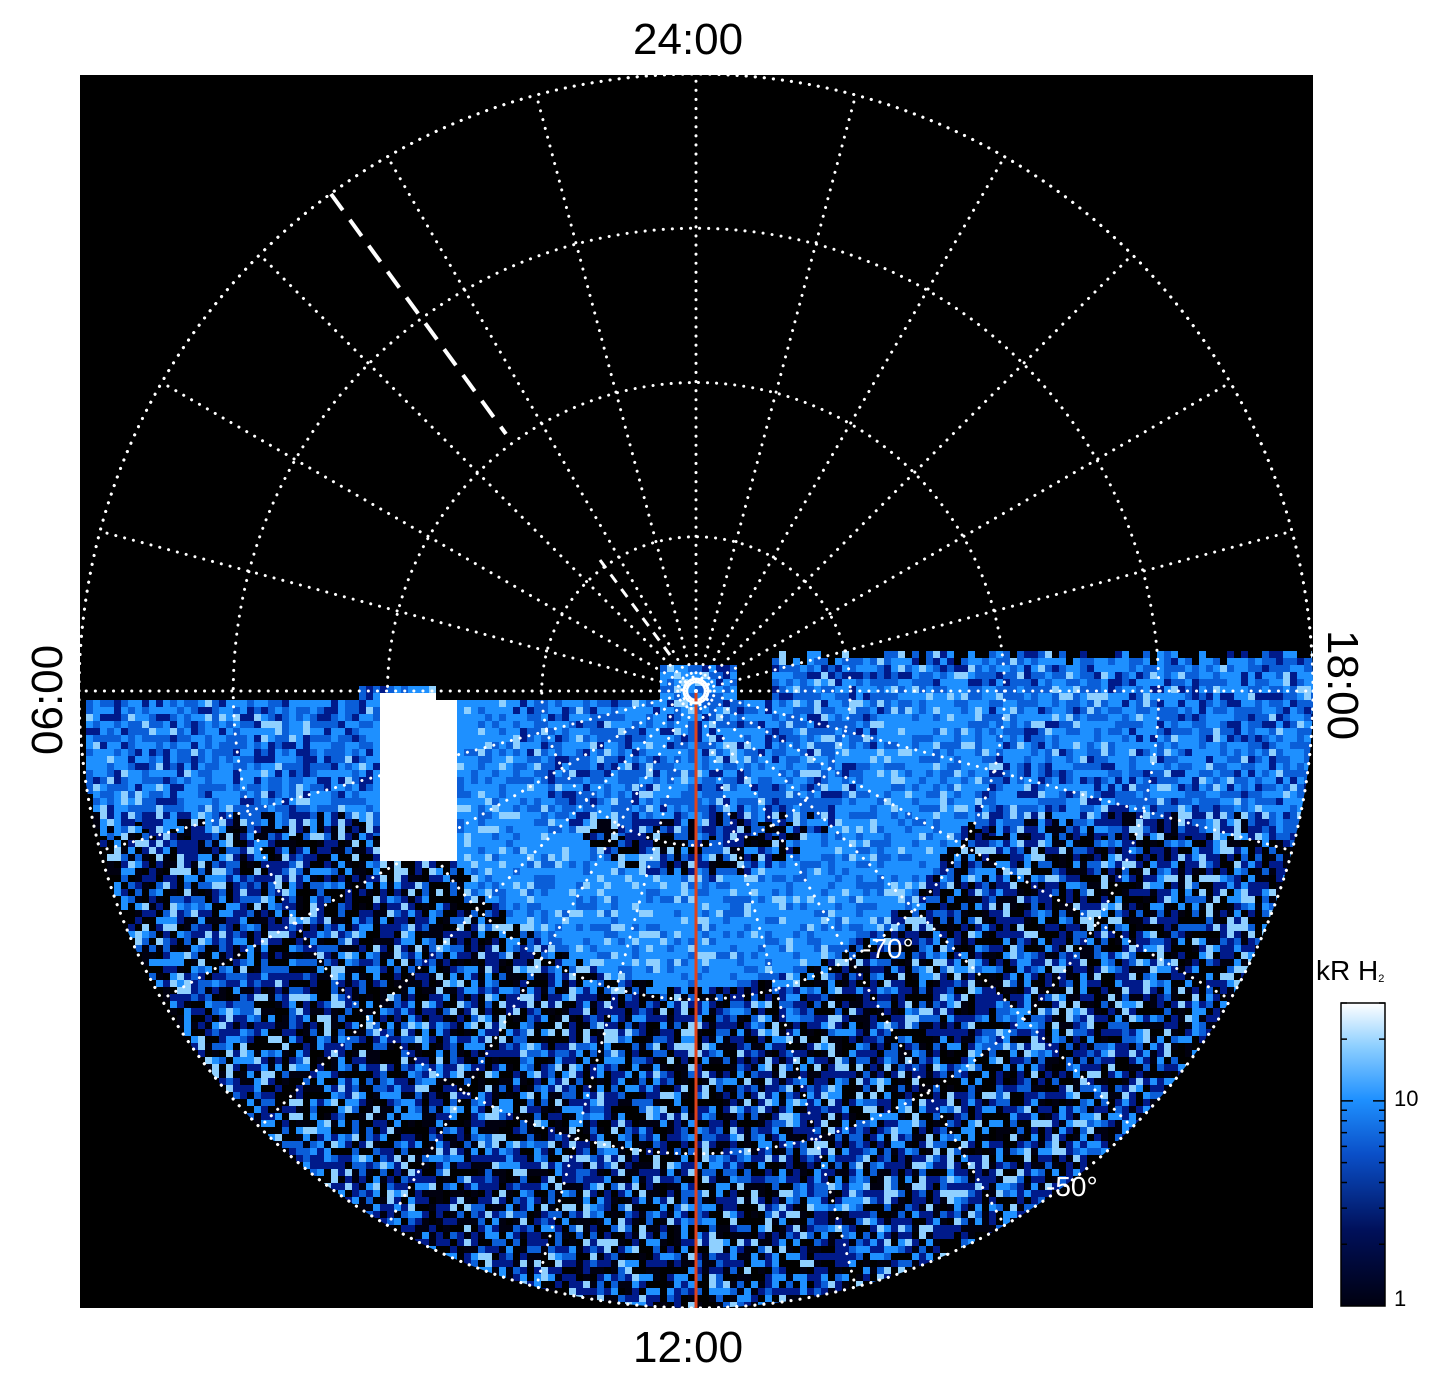  I want to click on pole-marker-dot, so click(696, 691).